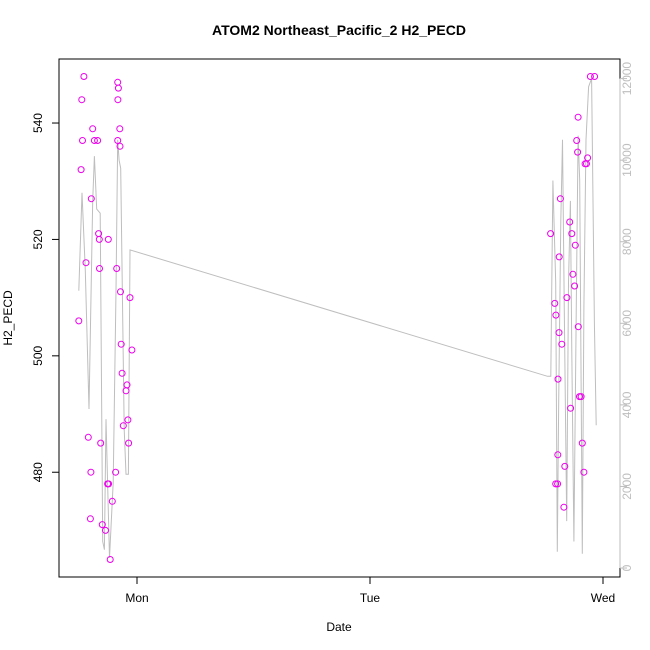  Describe the element at coordinates (136, 598) in the screenshot. I see `x-tick-label: Mon` at that location.